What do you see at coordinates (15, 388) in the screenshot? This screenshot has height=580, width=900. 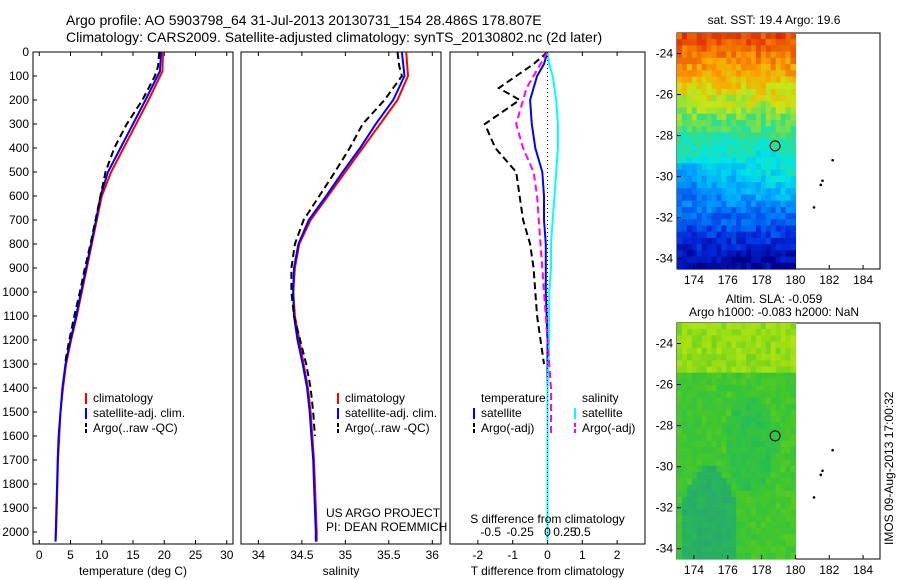 I see `temperature-ytick-label: 1400` at bounding box center [15, 388].